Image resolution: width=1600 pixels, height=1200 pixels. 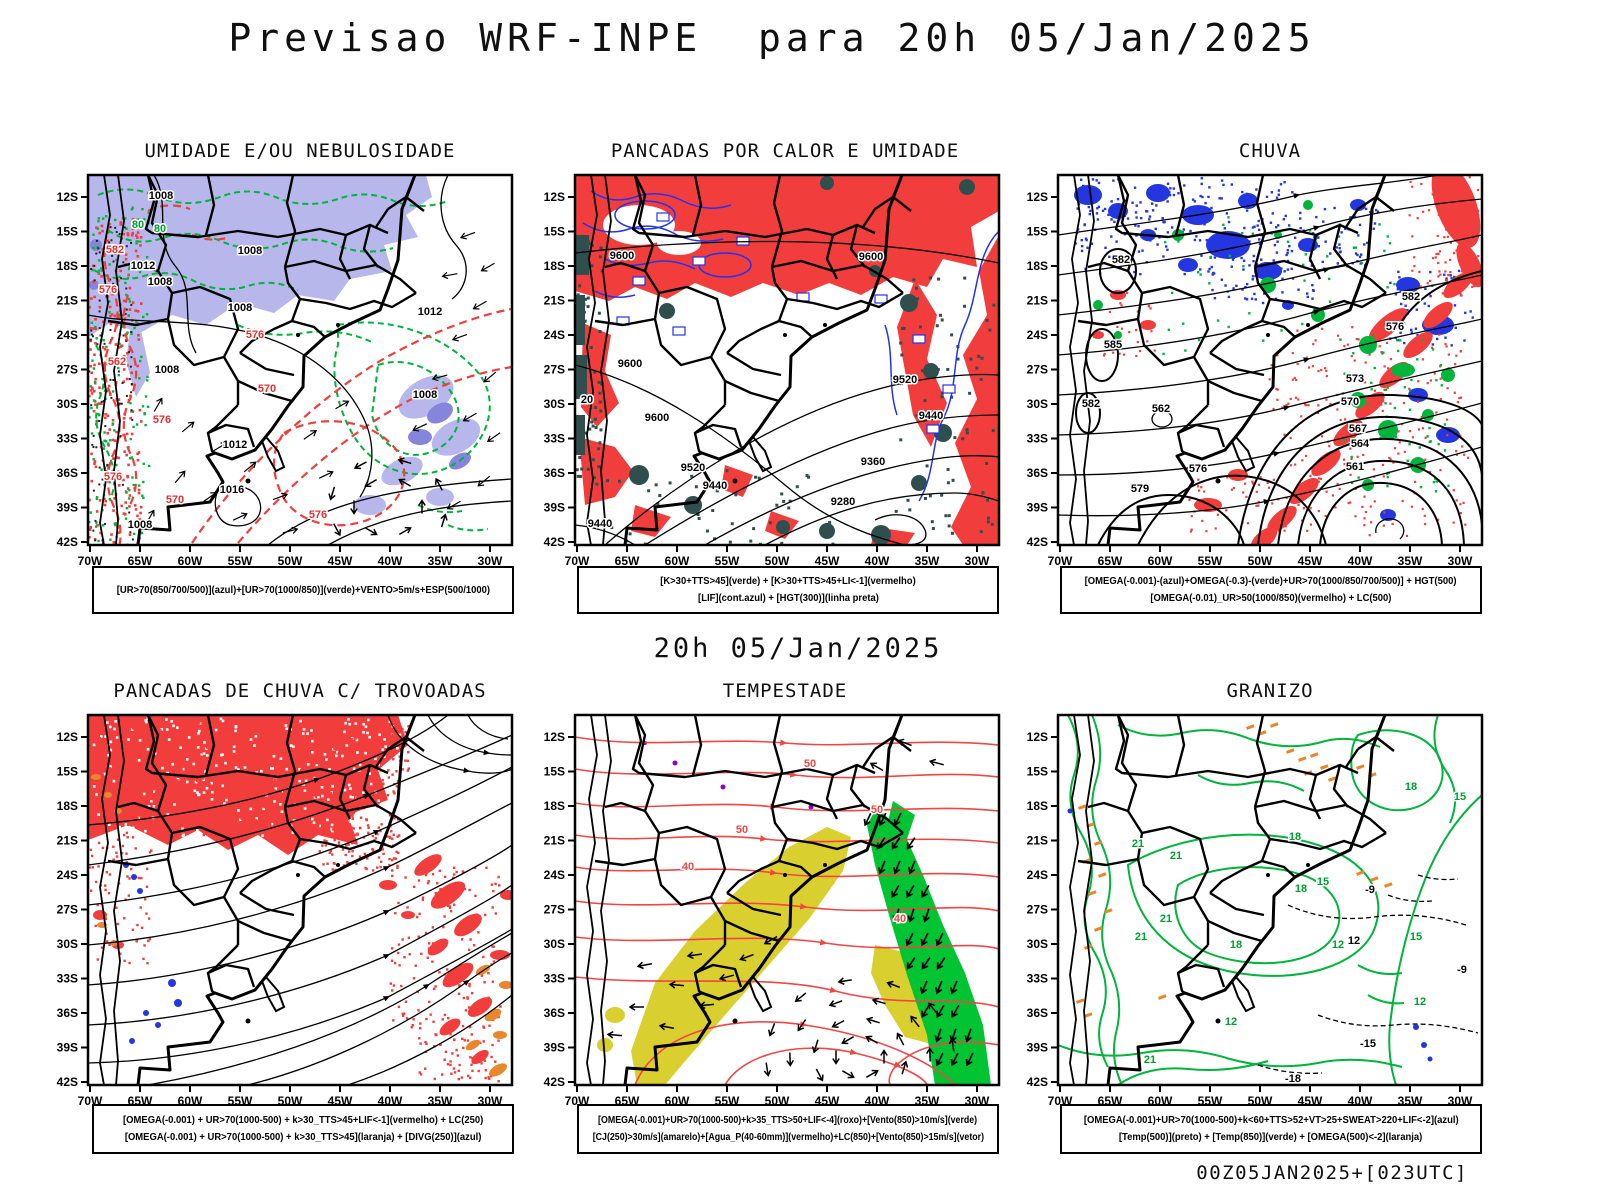 What do you see at coordinates (772, 38) in the screenshot?
I see `page-title: Previsao WRF-INPE para 20h 05/Jan/2025` at bounding box center [772, 38].